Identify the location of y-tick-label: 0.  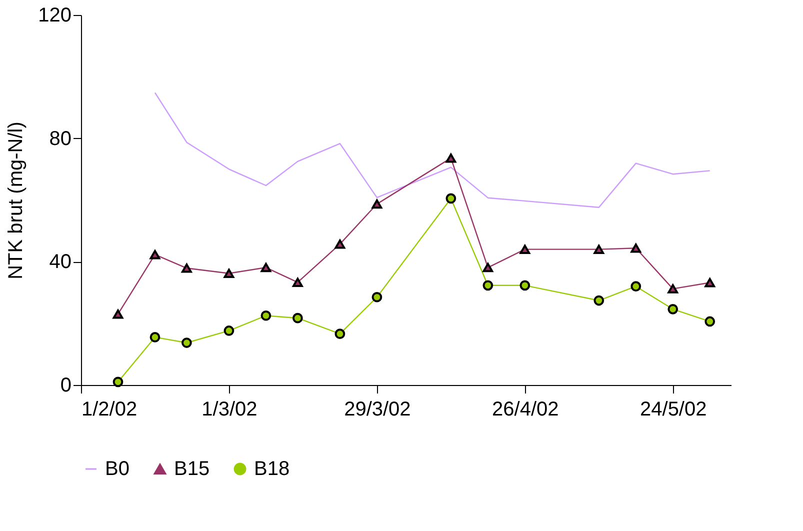
(66, 385).